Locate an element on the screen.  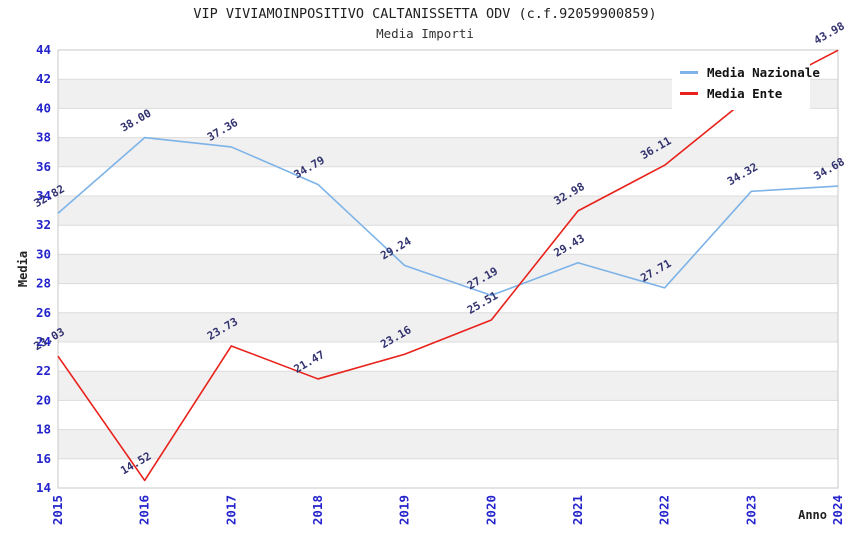
data-label: 38.00 is located at coordinates (135, 121).